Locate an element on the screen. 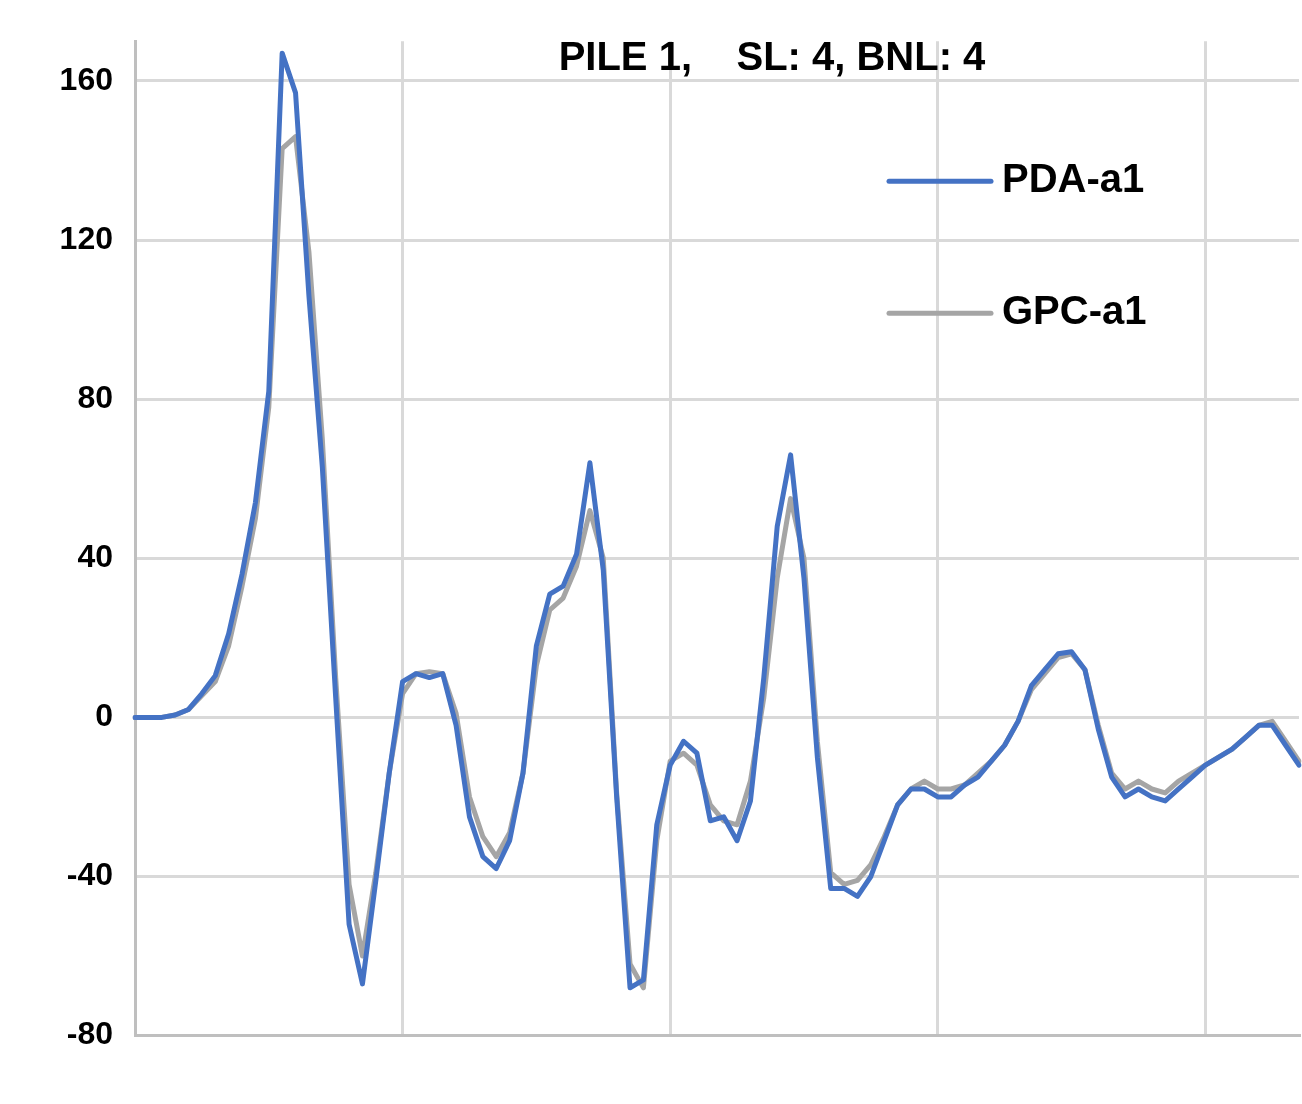 This screenshot has width=1302, height=1104. y-tick-label: 40 is located at coordinates (95, 556).